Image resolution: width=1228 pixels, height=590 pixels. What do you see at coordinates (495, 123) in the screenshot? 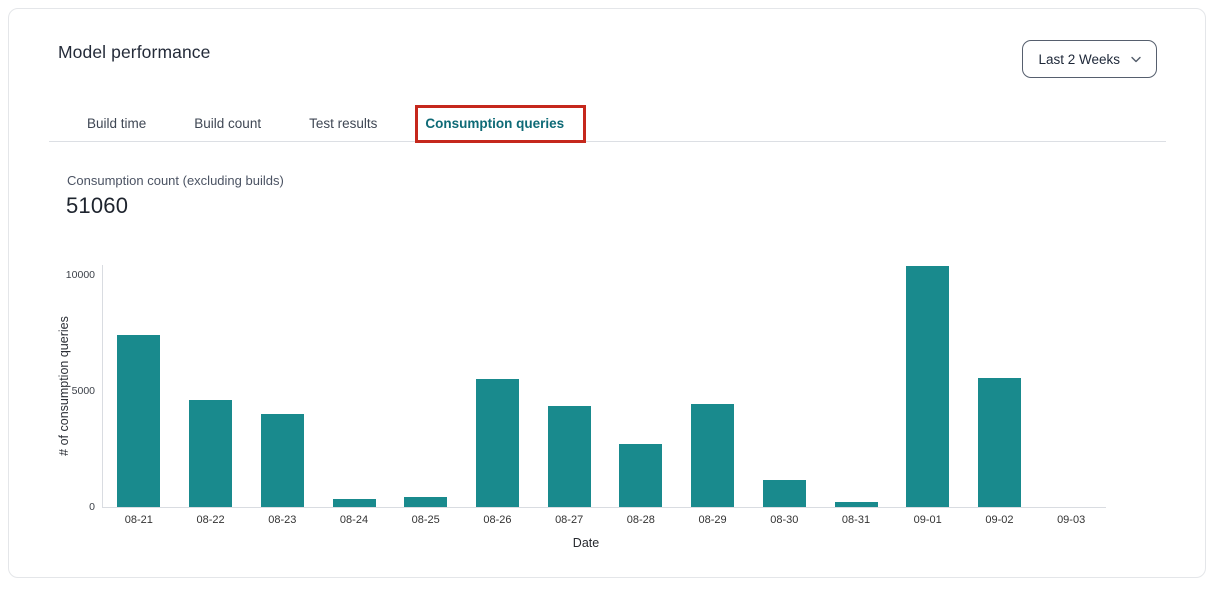
I see `tab-consumption-queries: Consumption queries` at bounding box center [495, 123].